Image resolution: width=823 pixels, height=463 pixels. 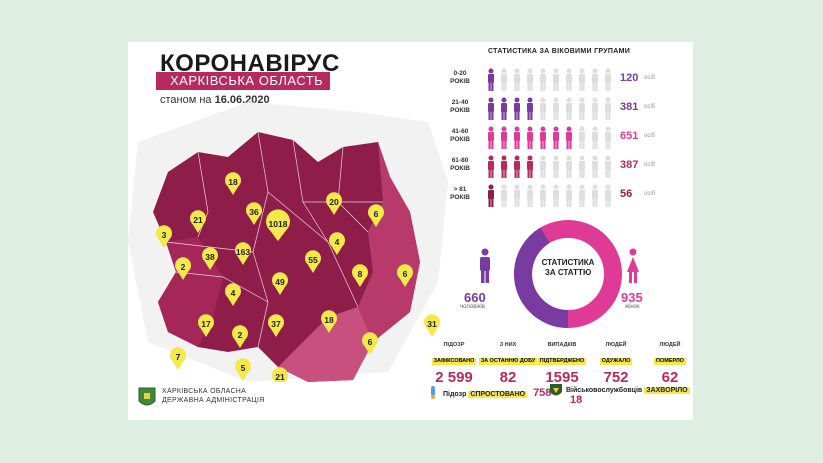 I want to click on map-pin: 4, so click(x=337, y=243).